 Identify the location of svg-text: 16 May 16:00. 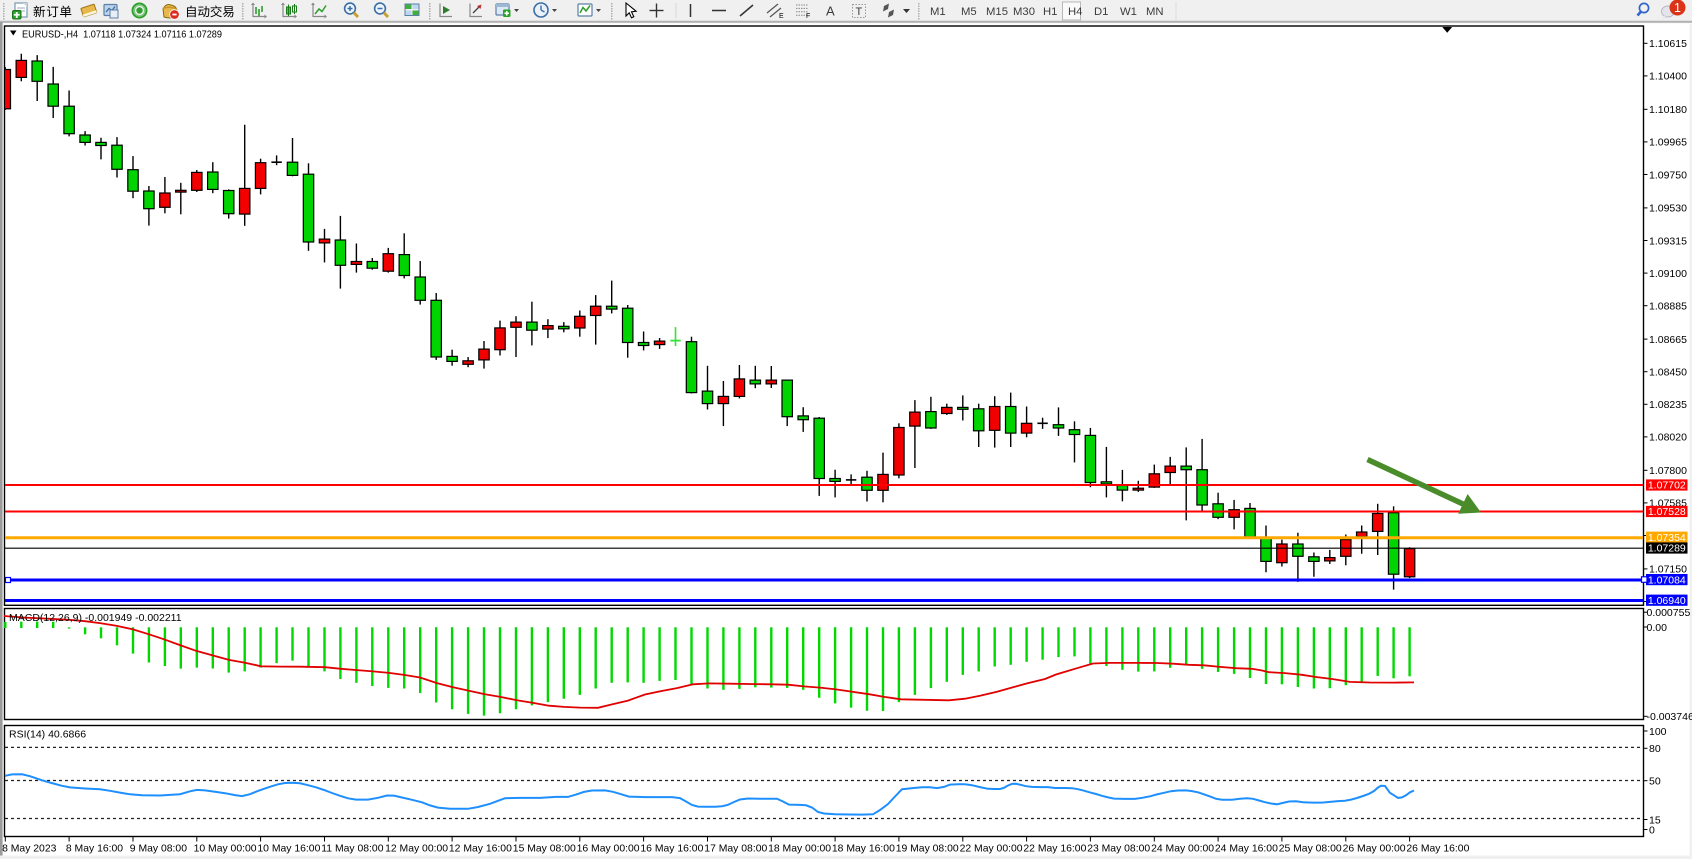
(671, 848).